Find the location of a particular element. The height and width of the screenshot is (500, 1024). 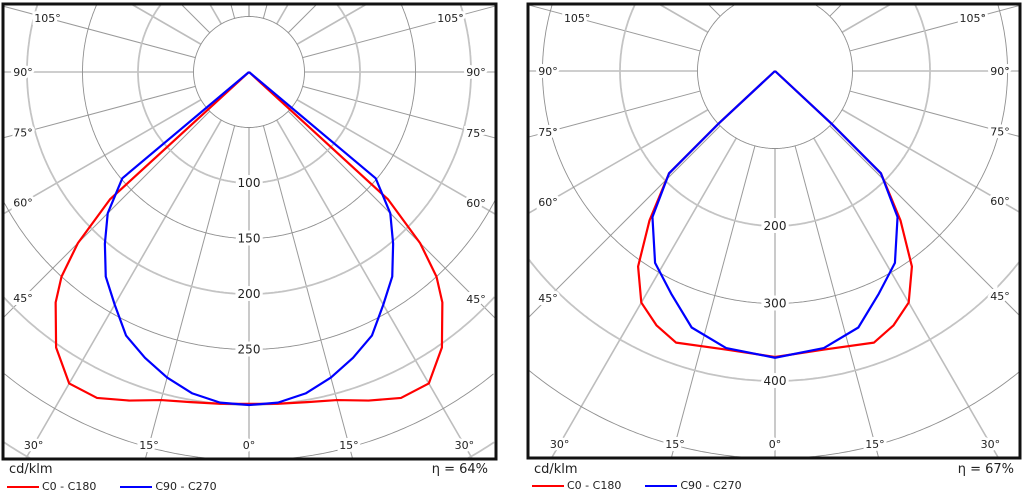

radial-tick-label: 300 is located at coordinates (775, 304).